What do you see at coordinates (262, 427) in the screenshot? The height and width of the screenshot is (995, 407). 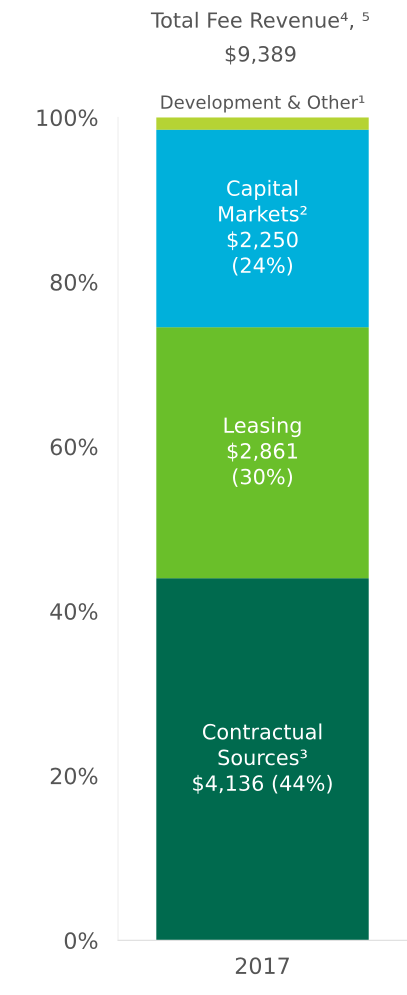 I see `series-label: Leasing` at bounding box center [262, 427].